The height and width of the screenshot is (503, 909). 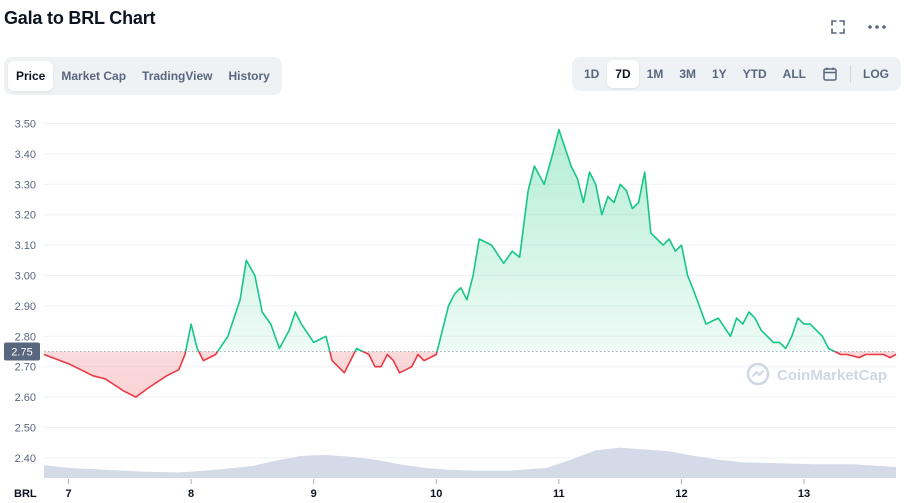 What do you see at coordinates (177, 76) in the screenshot?
I see `tab-tradingview: TradingView` at bounding box center [177, 76].